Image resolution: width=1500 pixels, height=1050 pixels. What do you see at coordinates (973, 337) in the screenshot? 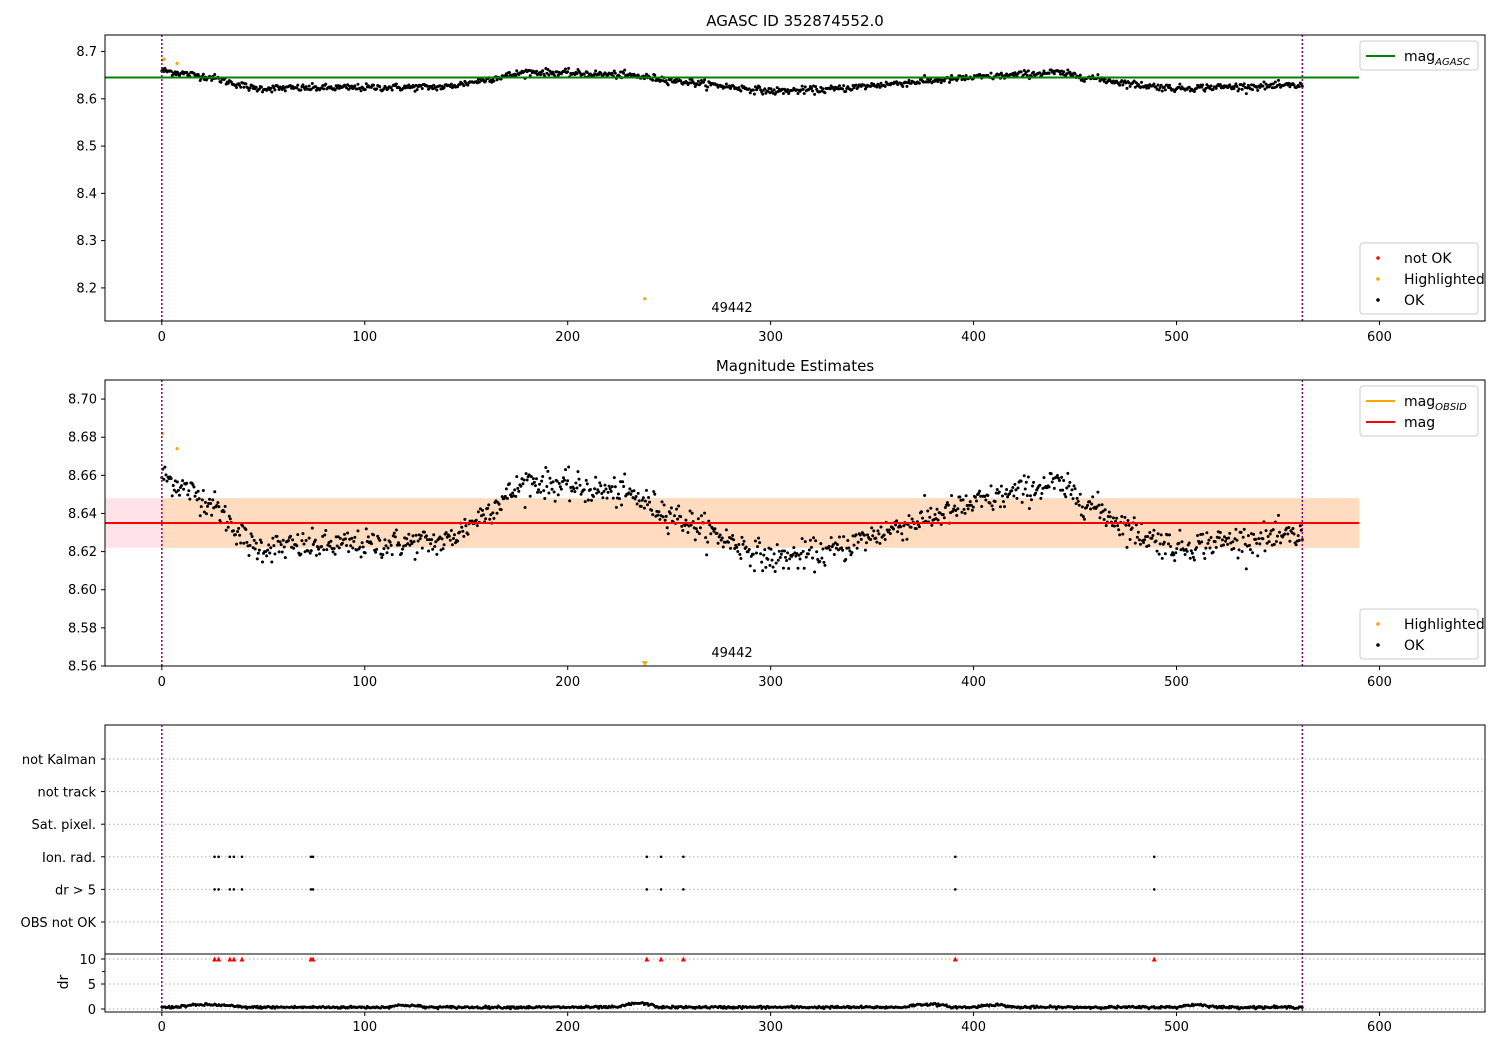
I see `x-tick-label: 400` at bounding box center [973, 337].